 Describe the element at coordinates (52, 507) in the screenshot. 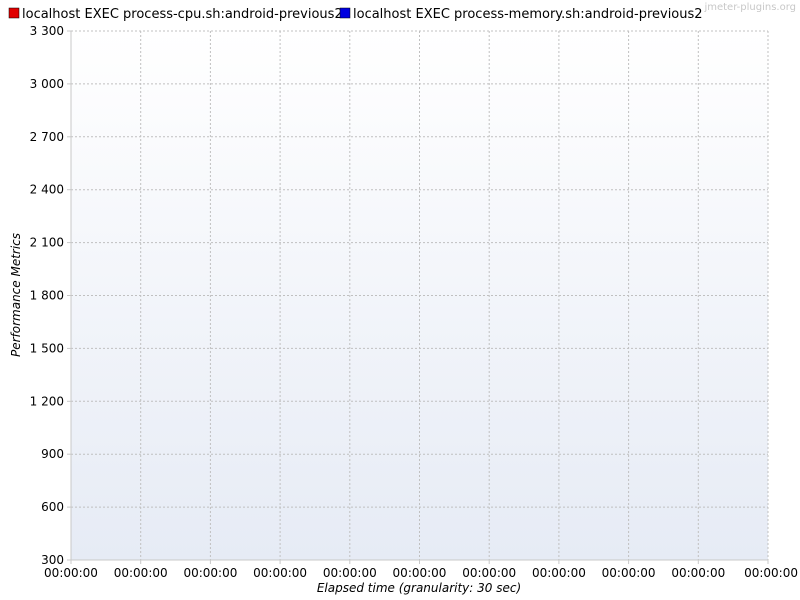

I see `y-tick-label: 600` at that location.